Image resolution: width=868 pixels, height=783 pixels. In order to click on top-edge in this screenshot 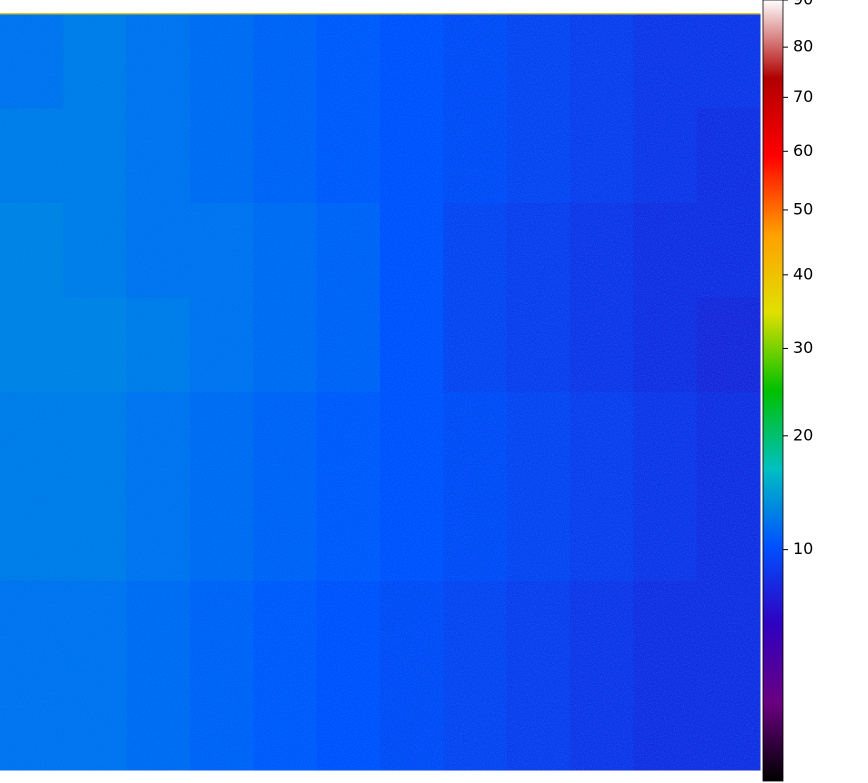, I will do `click(380, 14)`.